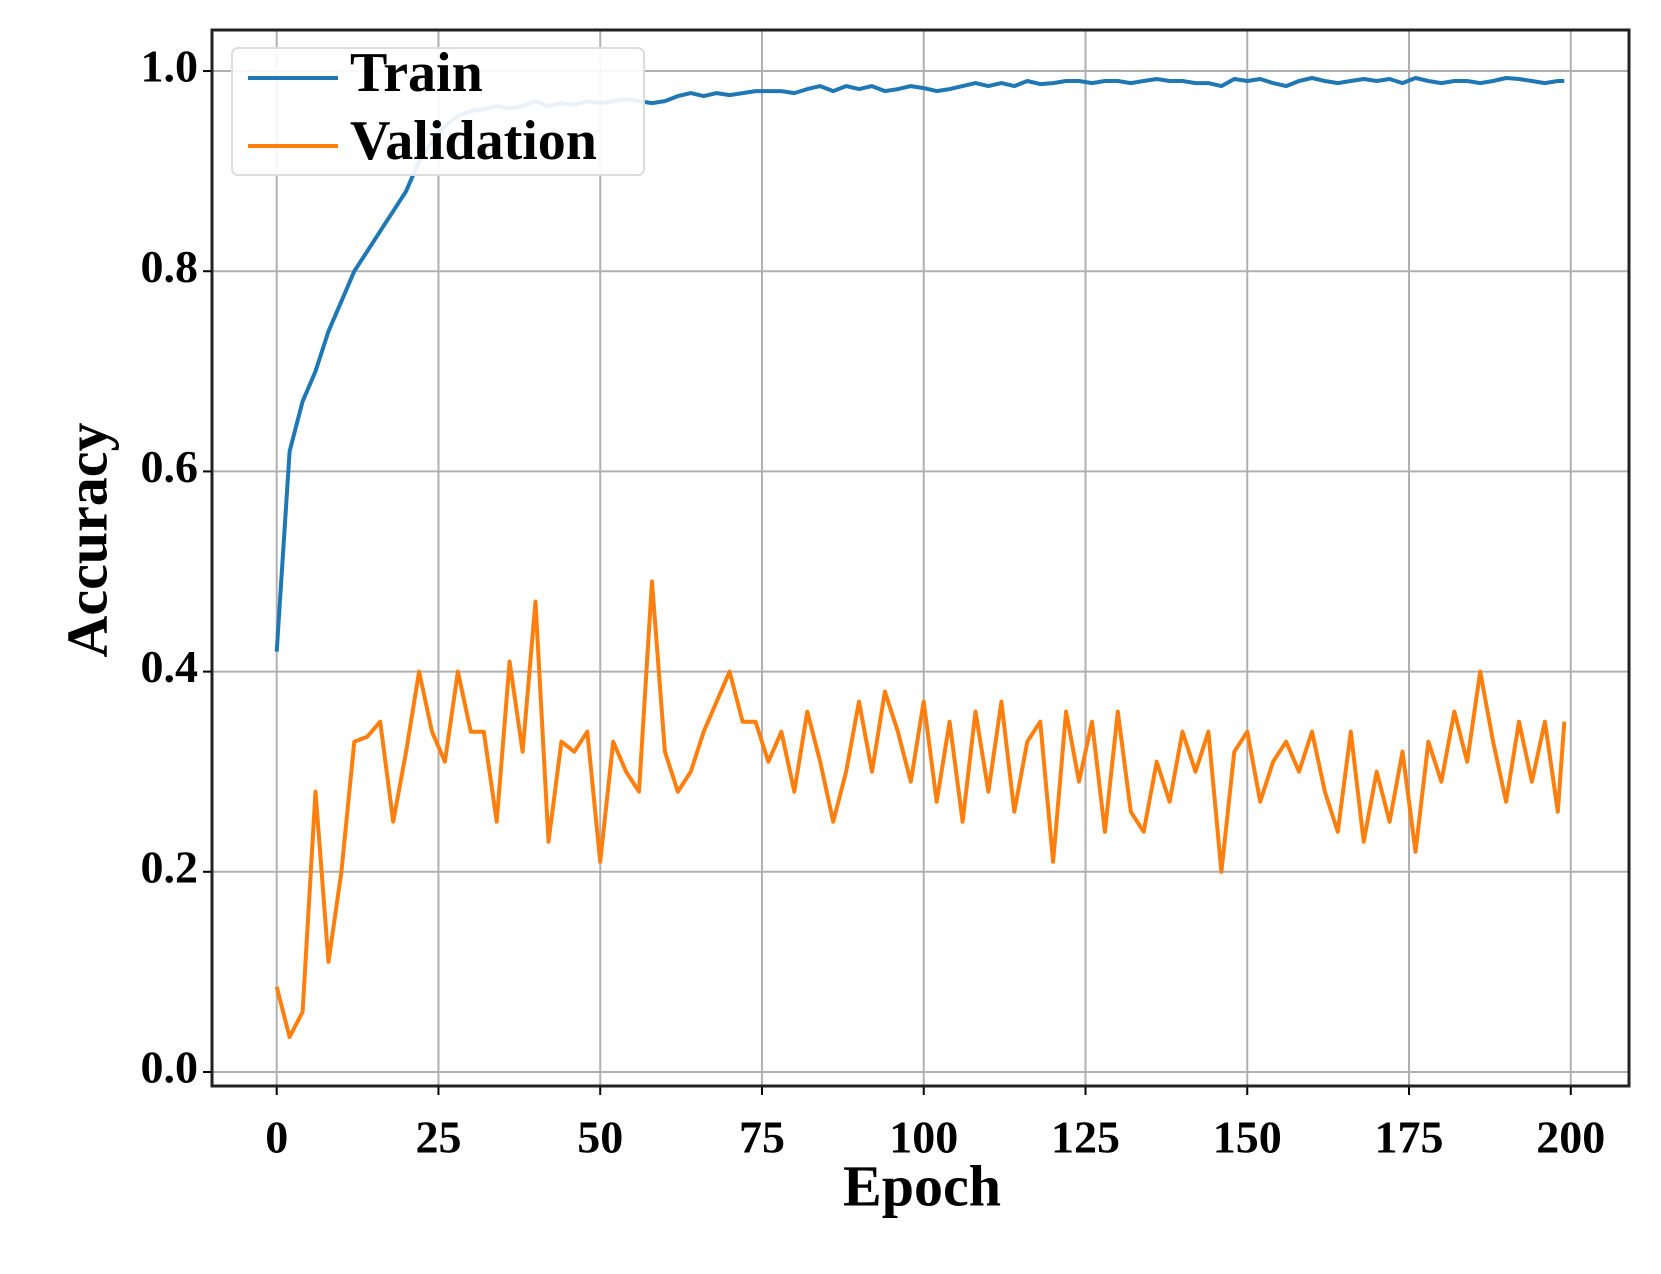  I want to click on x-tick-label: 175, so click(1409, 1137).